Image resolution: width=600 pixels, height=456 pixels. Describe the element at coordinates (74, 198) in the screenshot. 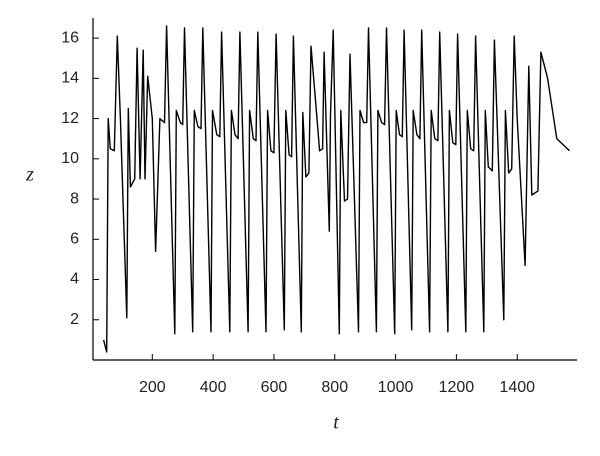

I see `y-tick-label: 8` at that location.